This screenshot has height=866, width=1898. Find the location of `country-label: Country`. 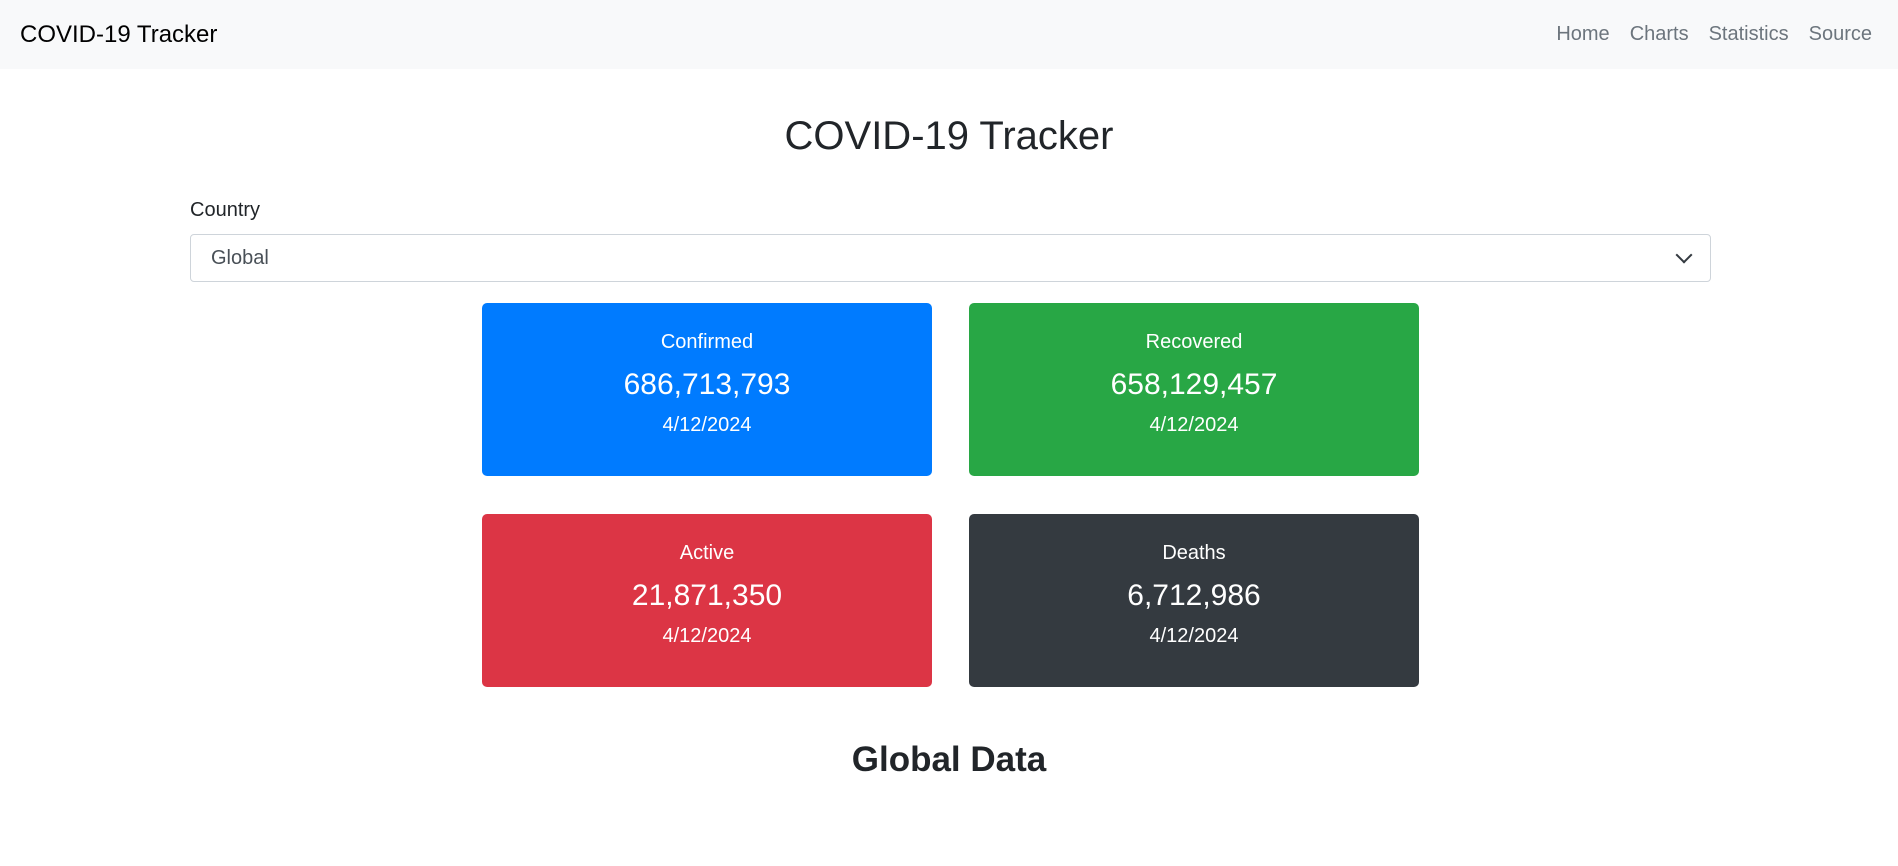

country-label: Country is located at coordinates (225, 210).